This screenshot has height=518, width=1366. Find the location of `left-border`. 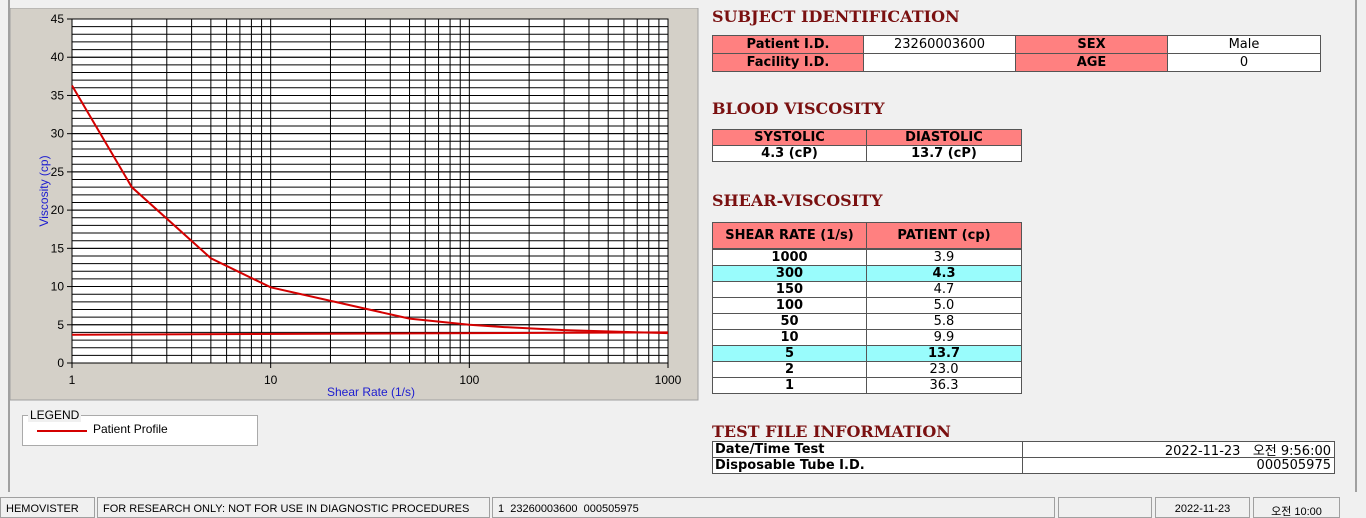

left-border is located at coordinates (9, 246).